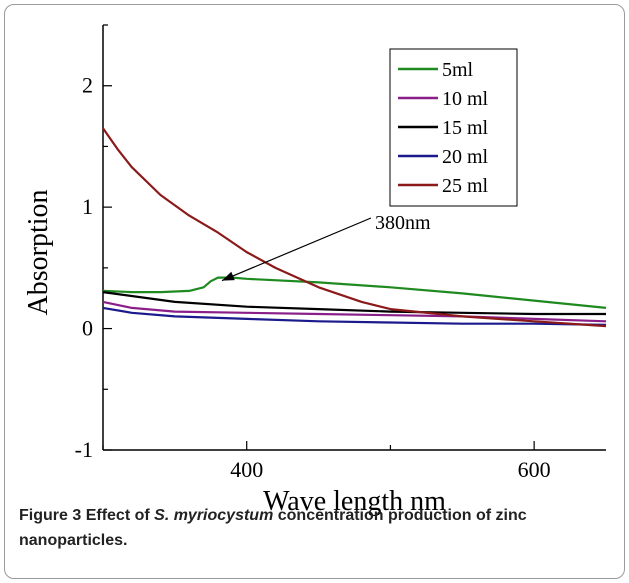 The image size is (629, 583). I want to click on series-line-10ml, so click(354, 311).